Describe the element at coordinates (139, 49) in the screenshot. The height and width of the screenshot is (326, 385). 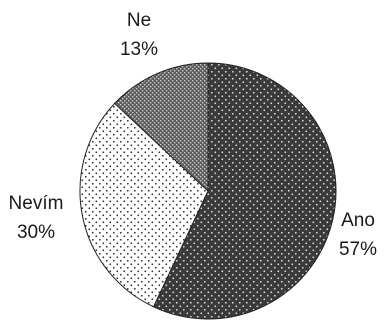
I see `slice-value-label: 13%` at that location.